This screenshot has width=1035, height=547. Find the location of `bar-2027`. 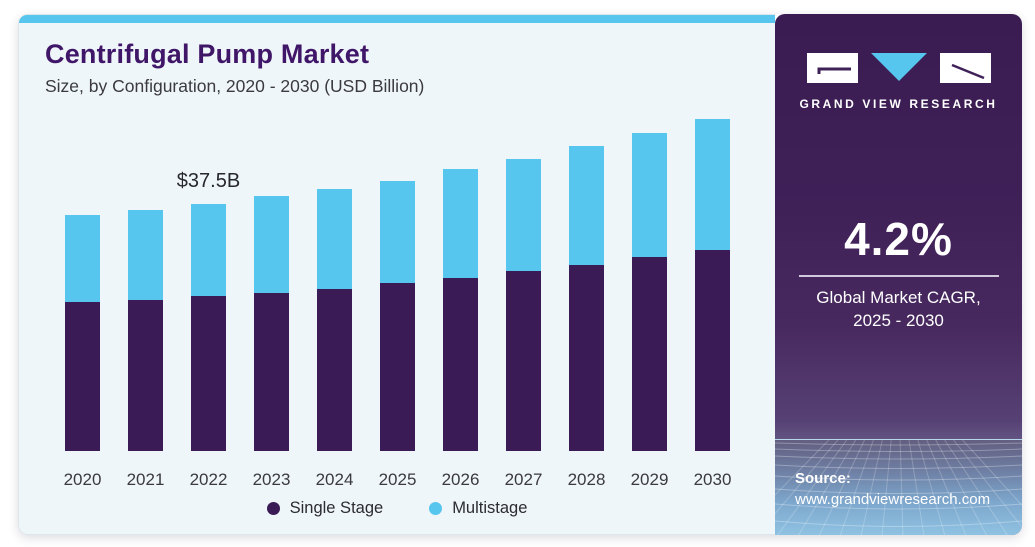

bar-2027 is located at coordinates (523, 278).